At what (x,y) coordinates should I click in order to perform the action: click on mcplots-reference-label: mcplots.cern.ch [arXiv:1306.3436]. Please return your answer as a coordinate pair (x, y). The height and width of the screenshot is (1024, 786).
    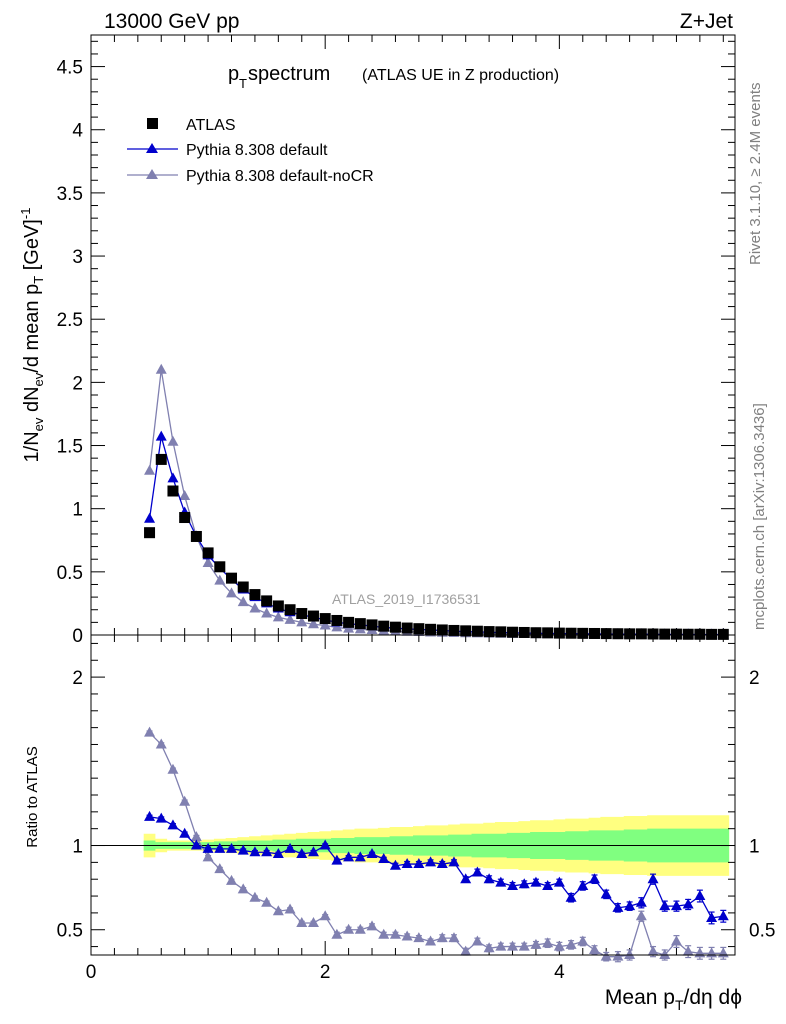
    Looking at the image, I should click on (759, 516).